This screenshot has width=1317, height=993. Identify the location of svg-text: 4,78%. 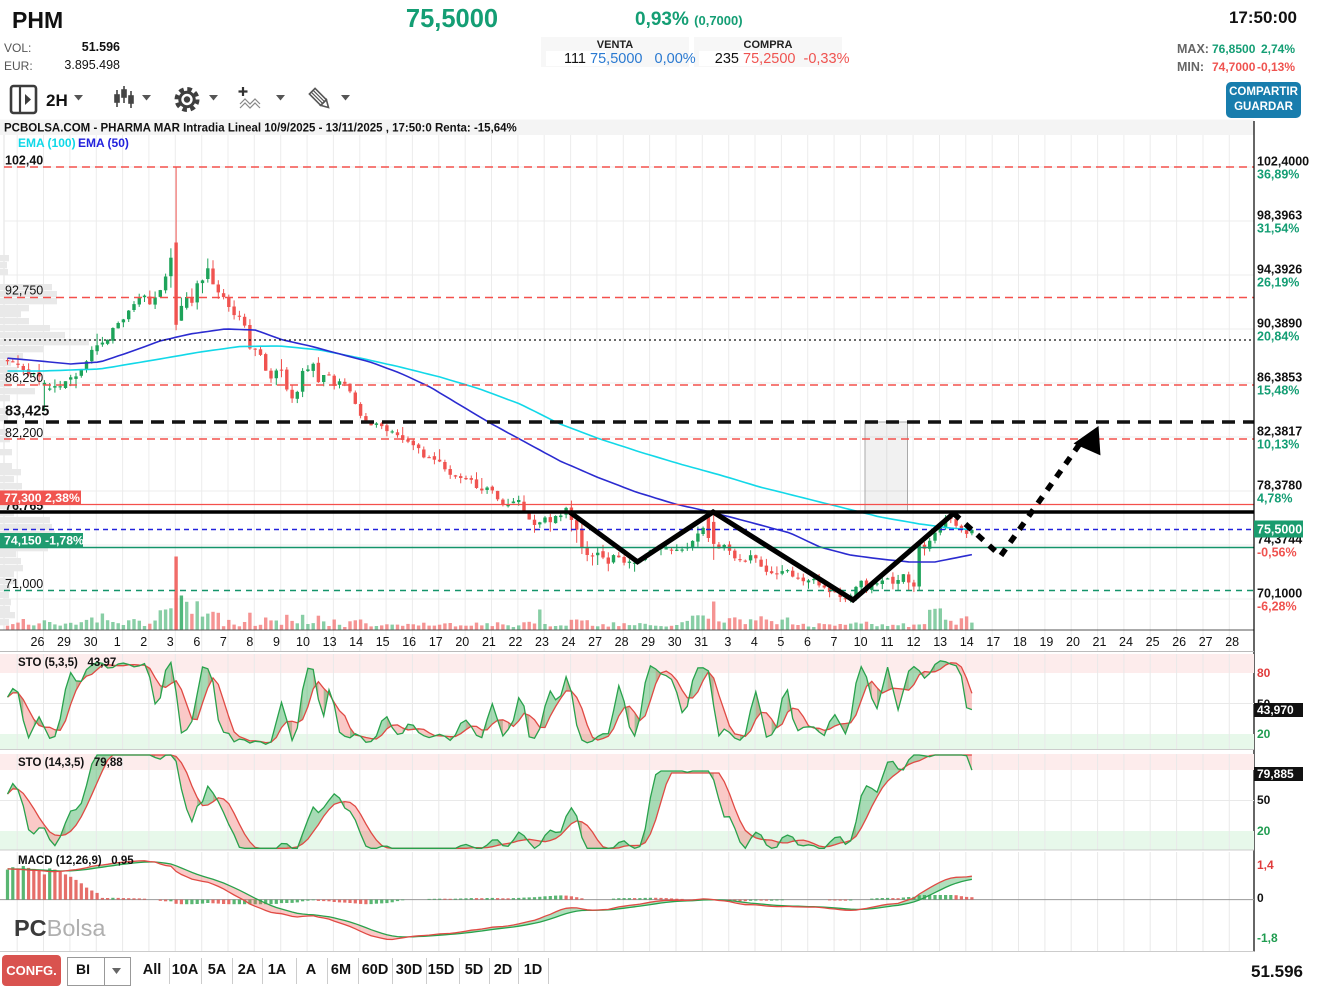
(1274, 499).